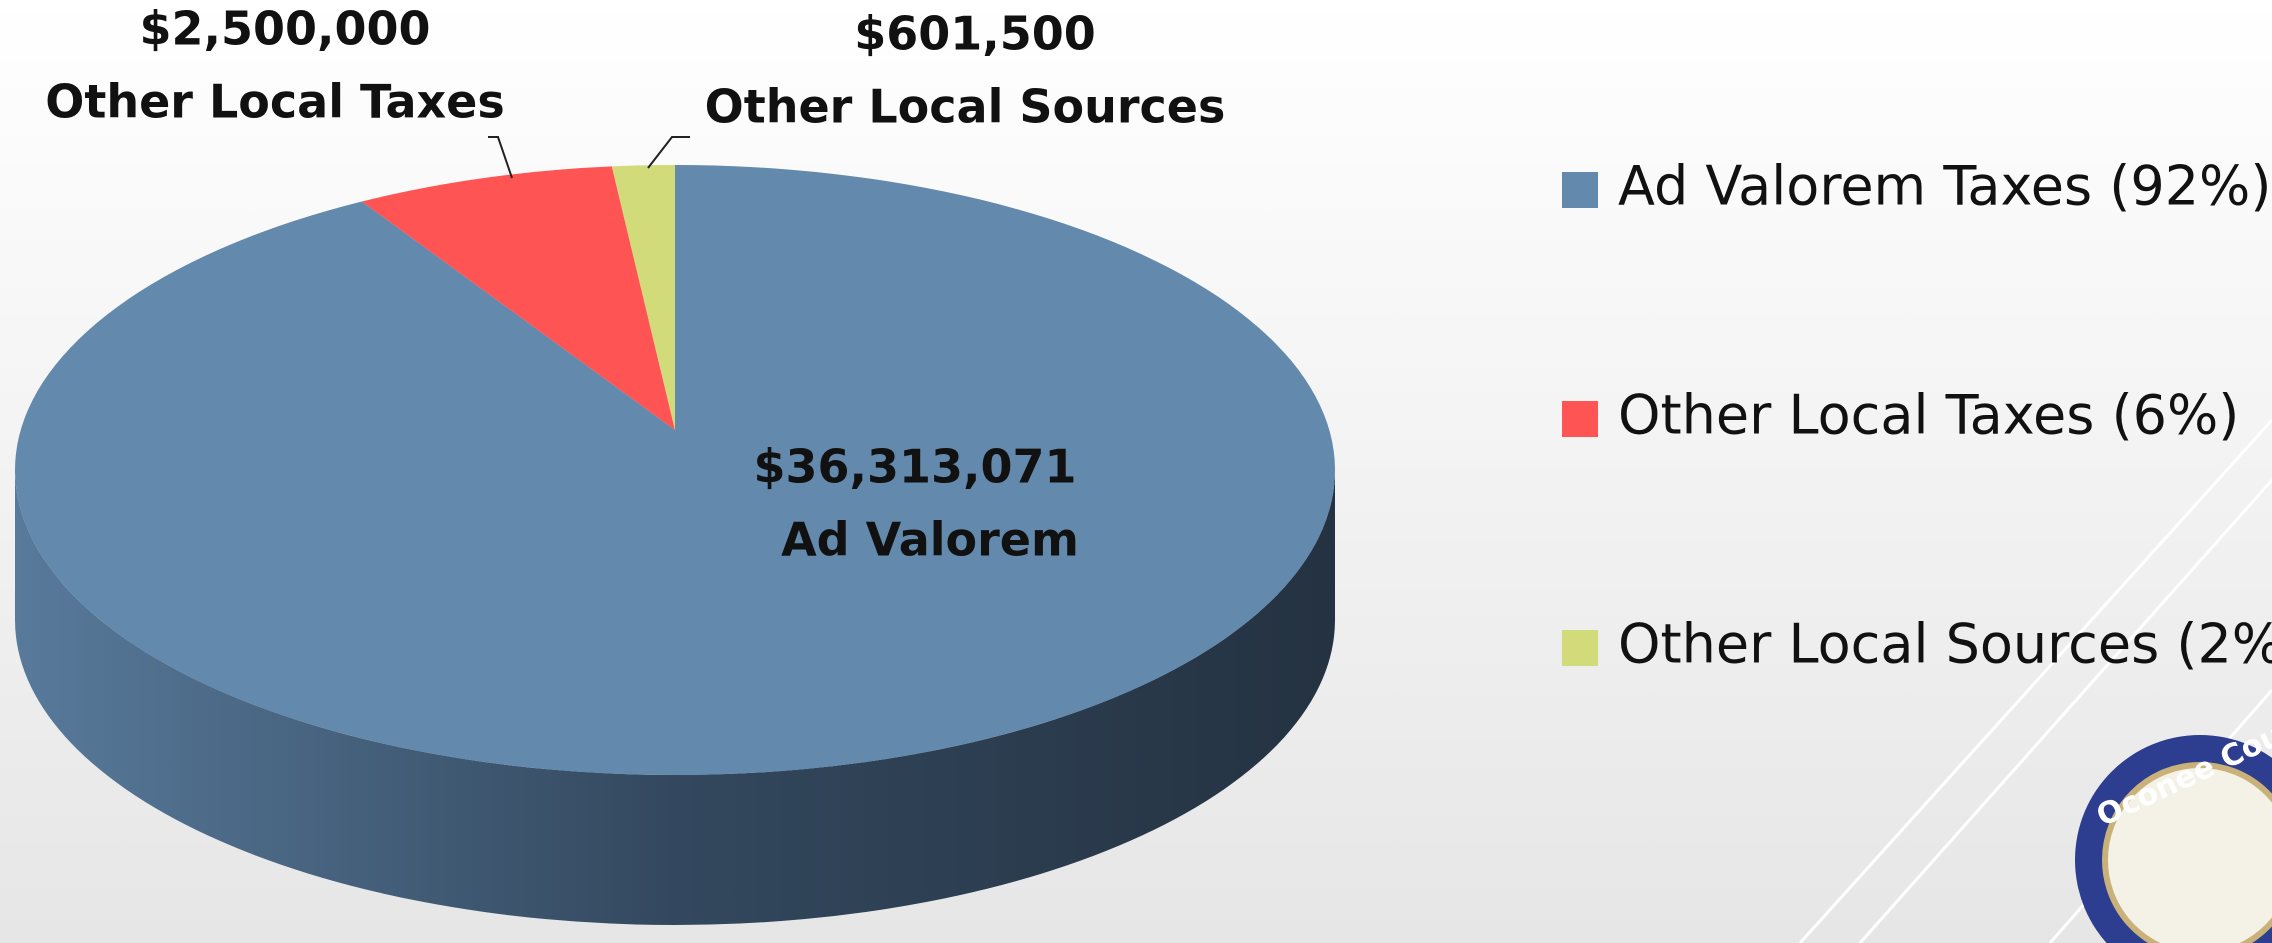  What do you see at coordinates (1944, 186) in the screenshot?
I see `legend-label: Ad Valorem Taxes (92%)` at bounding box center [1944, 186].